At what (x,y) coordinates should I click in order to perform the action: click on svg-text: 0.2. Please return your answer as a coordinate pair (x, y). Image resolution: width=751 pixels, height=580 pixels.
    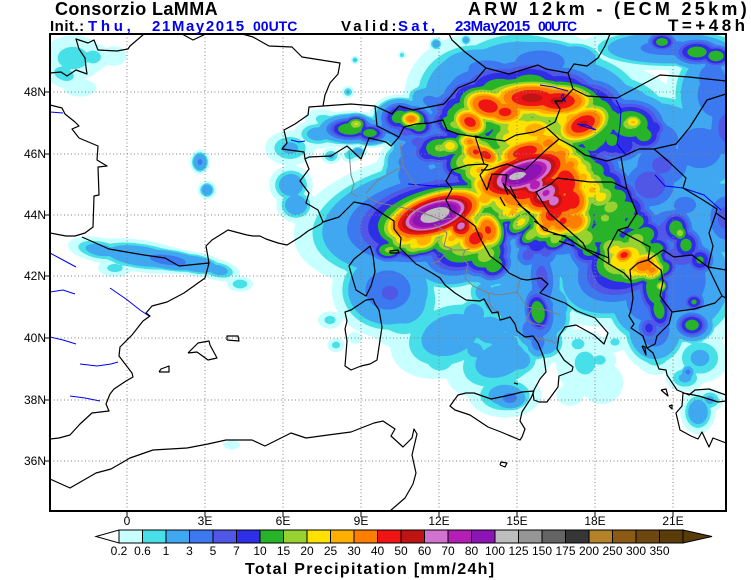
    Looking at the image, I should click on (119, 551).